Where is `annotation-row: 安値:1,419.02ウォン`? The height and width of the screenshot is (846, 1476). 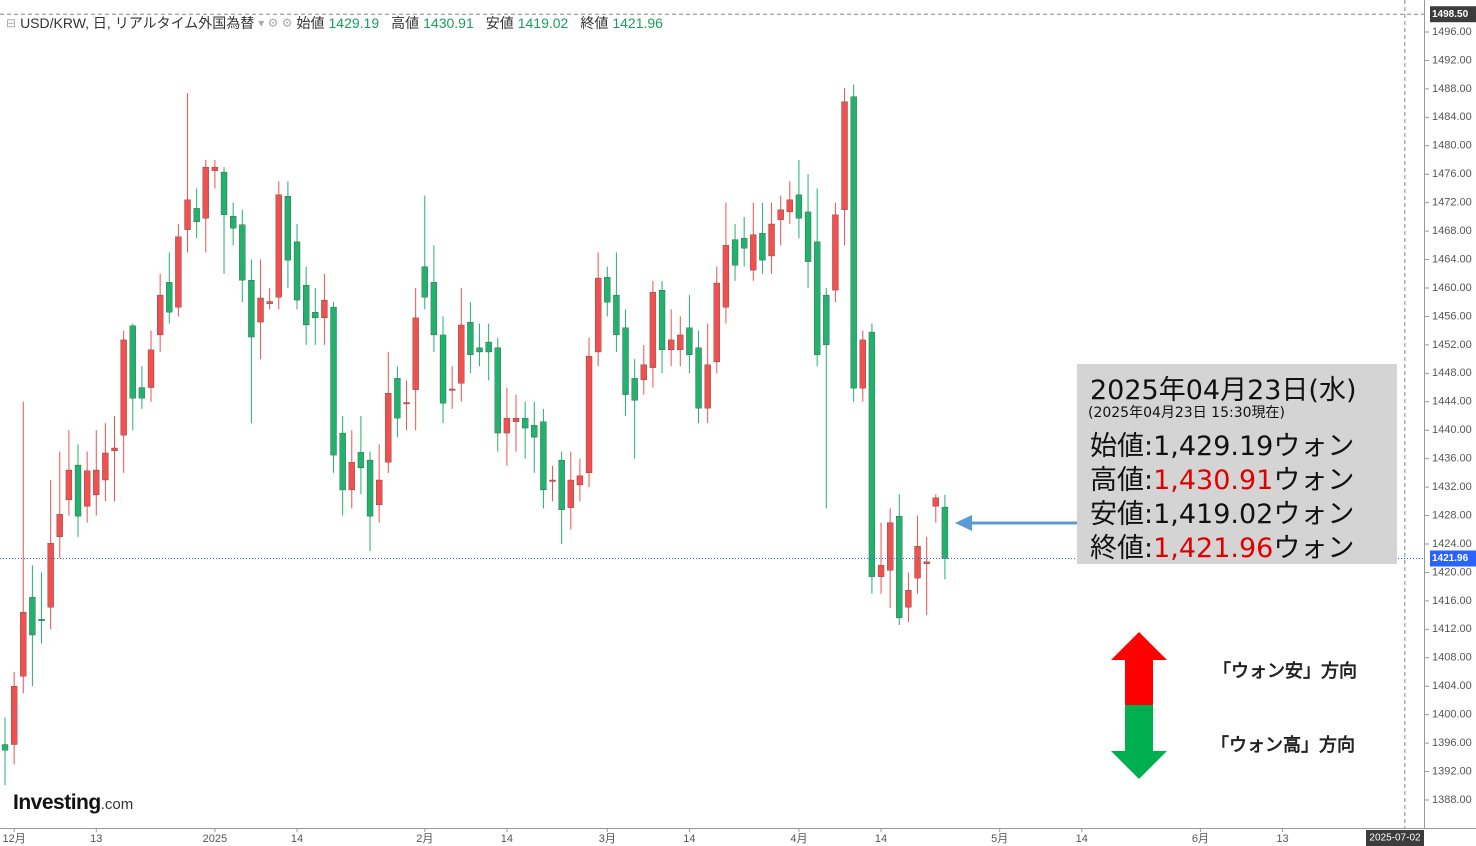 annotation-row: 安値:1,419.02ウォン is located at coordinates (1222, 511).